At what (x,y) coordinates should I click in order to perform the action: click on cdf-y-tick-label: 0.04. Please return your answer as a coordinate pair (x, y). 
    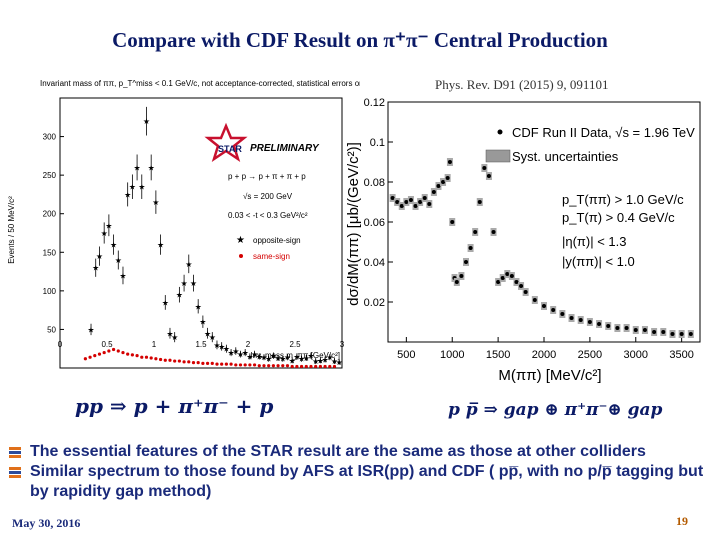
    Looking at the image, I should click on (374, 263).